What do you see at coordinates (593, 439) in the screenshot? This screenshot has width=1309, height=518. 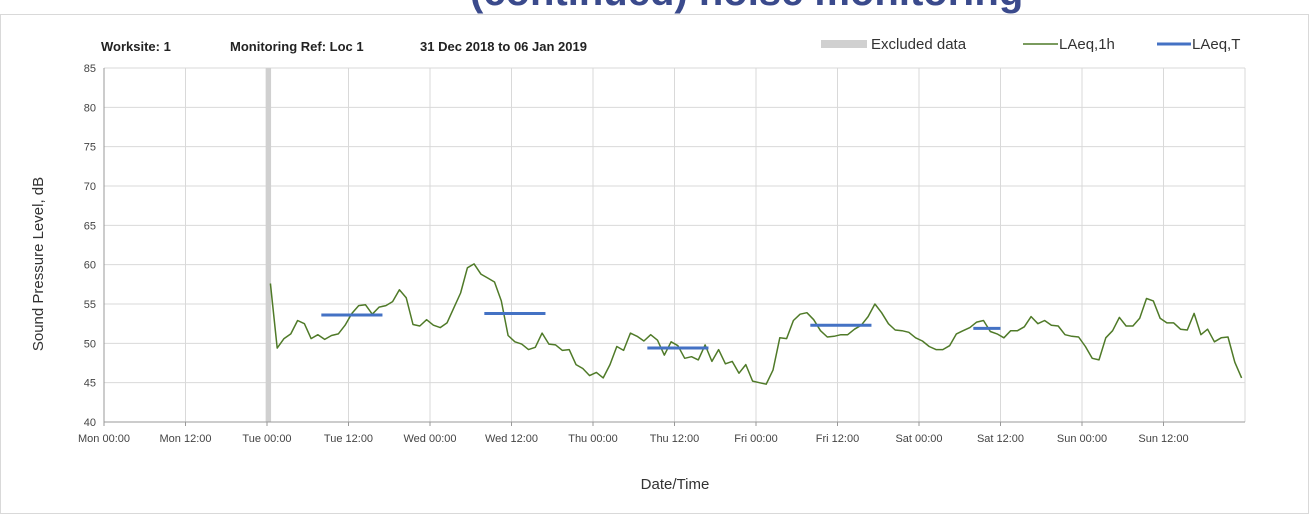 I see `x-tick-label: Thu 00:00` at bounding box center [593, 439].